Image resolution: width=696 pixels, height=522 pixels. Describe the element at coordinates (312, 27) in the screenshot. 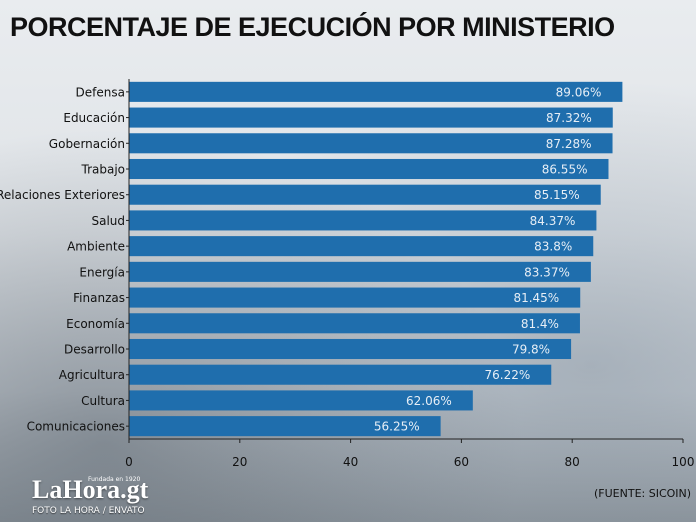

I see `chart-title: PORCENTAJE DE EJECUCIÓN POR MINISTERIO` at that location.